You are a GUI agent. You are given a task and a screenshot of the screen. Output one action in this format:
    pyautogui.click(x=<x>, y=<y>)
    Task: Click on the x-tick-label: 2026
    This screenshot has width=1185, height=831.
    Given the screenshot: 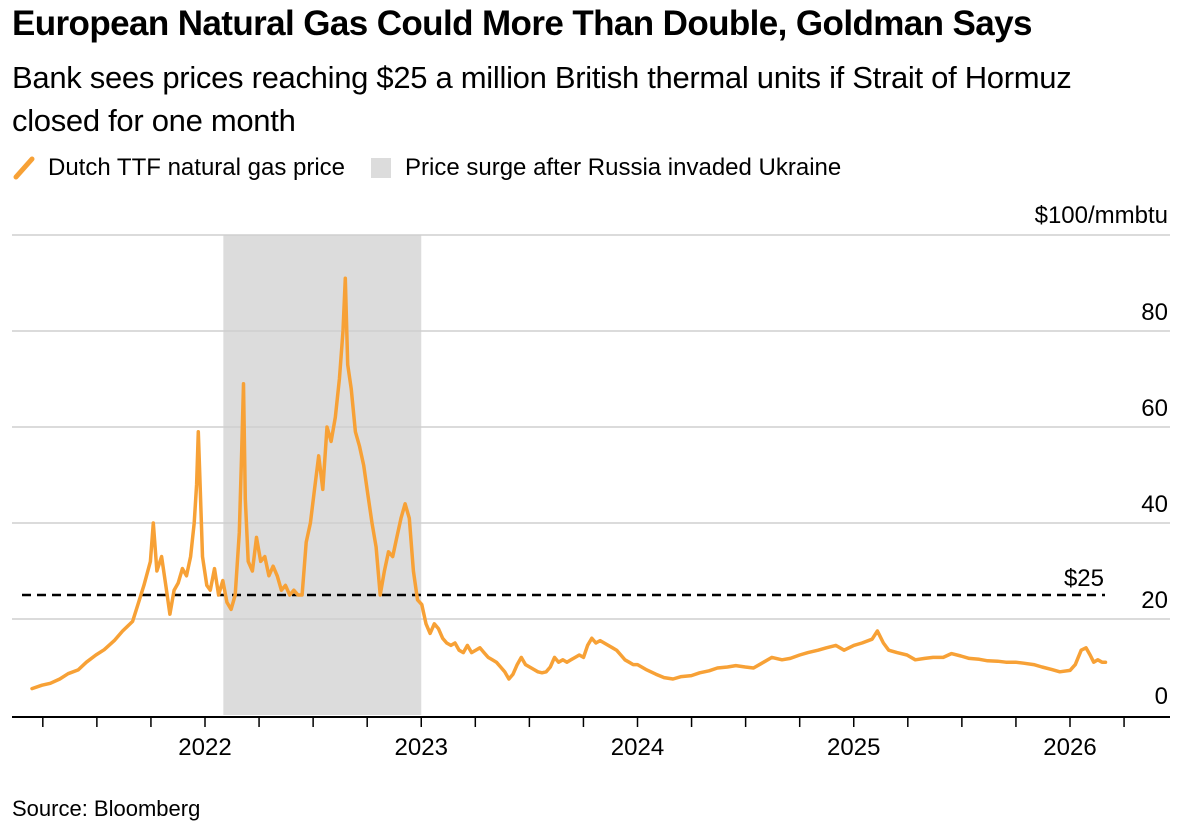 What is the action you would take?
    pyautogui.click(x=1069, y=747)
    